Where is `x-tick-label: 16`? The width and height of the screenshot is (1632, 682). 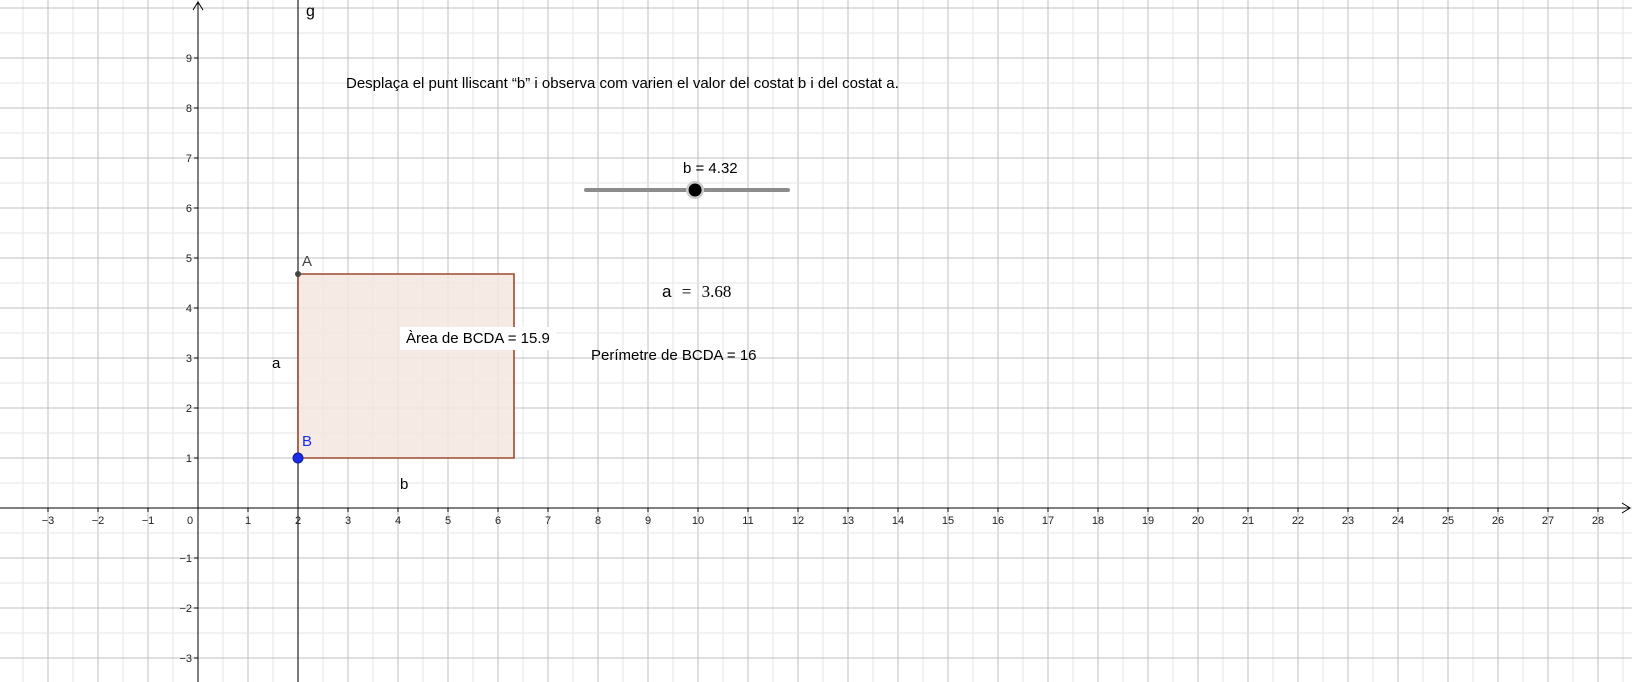
x-tick-label: 16 is located at coordinates (998, 521).